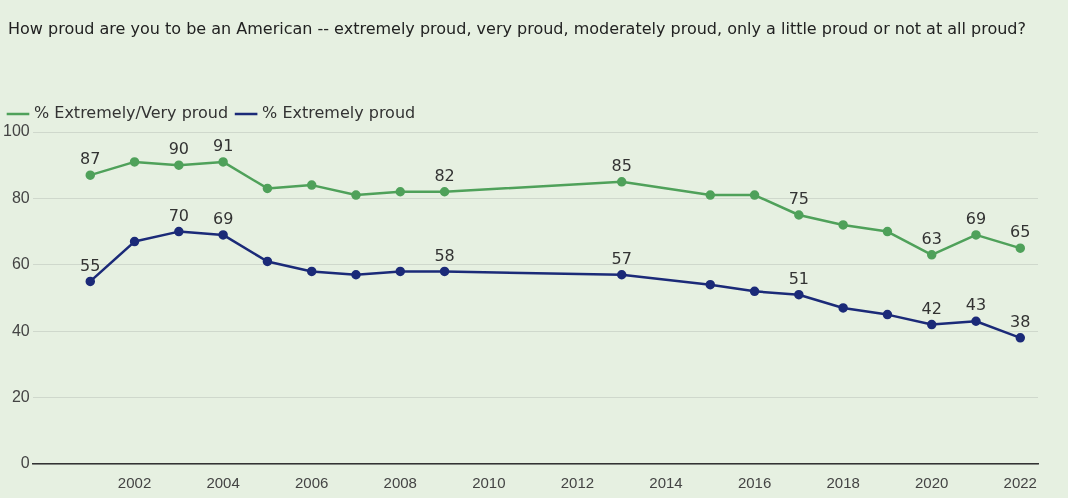  I want to click on x-tick-label: 2022, so click(1020, 483).